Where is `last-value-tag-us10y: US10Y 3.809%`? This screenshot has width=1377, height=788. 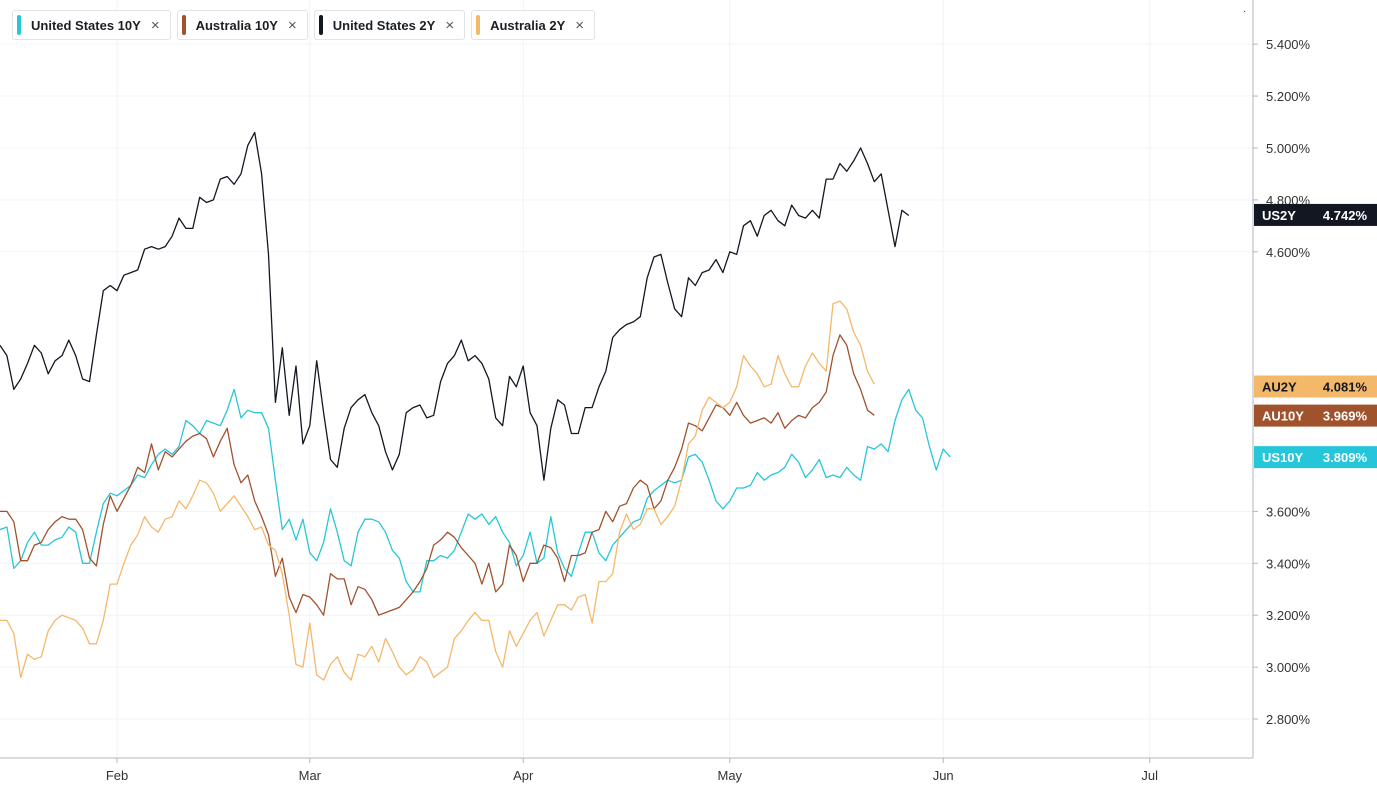 last-value-tag-us10y: US10Y 3.809% is located at coordinates (1315, 457).